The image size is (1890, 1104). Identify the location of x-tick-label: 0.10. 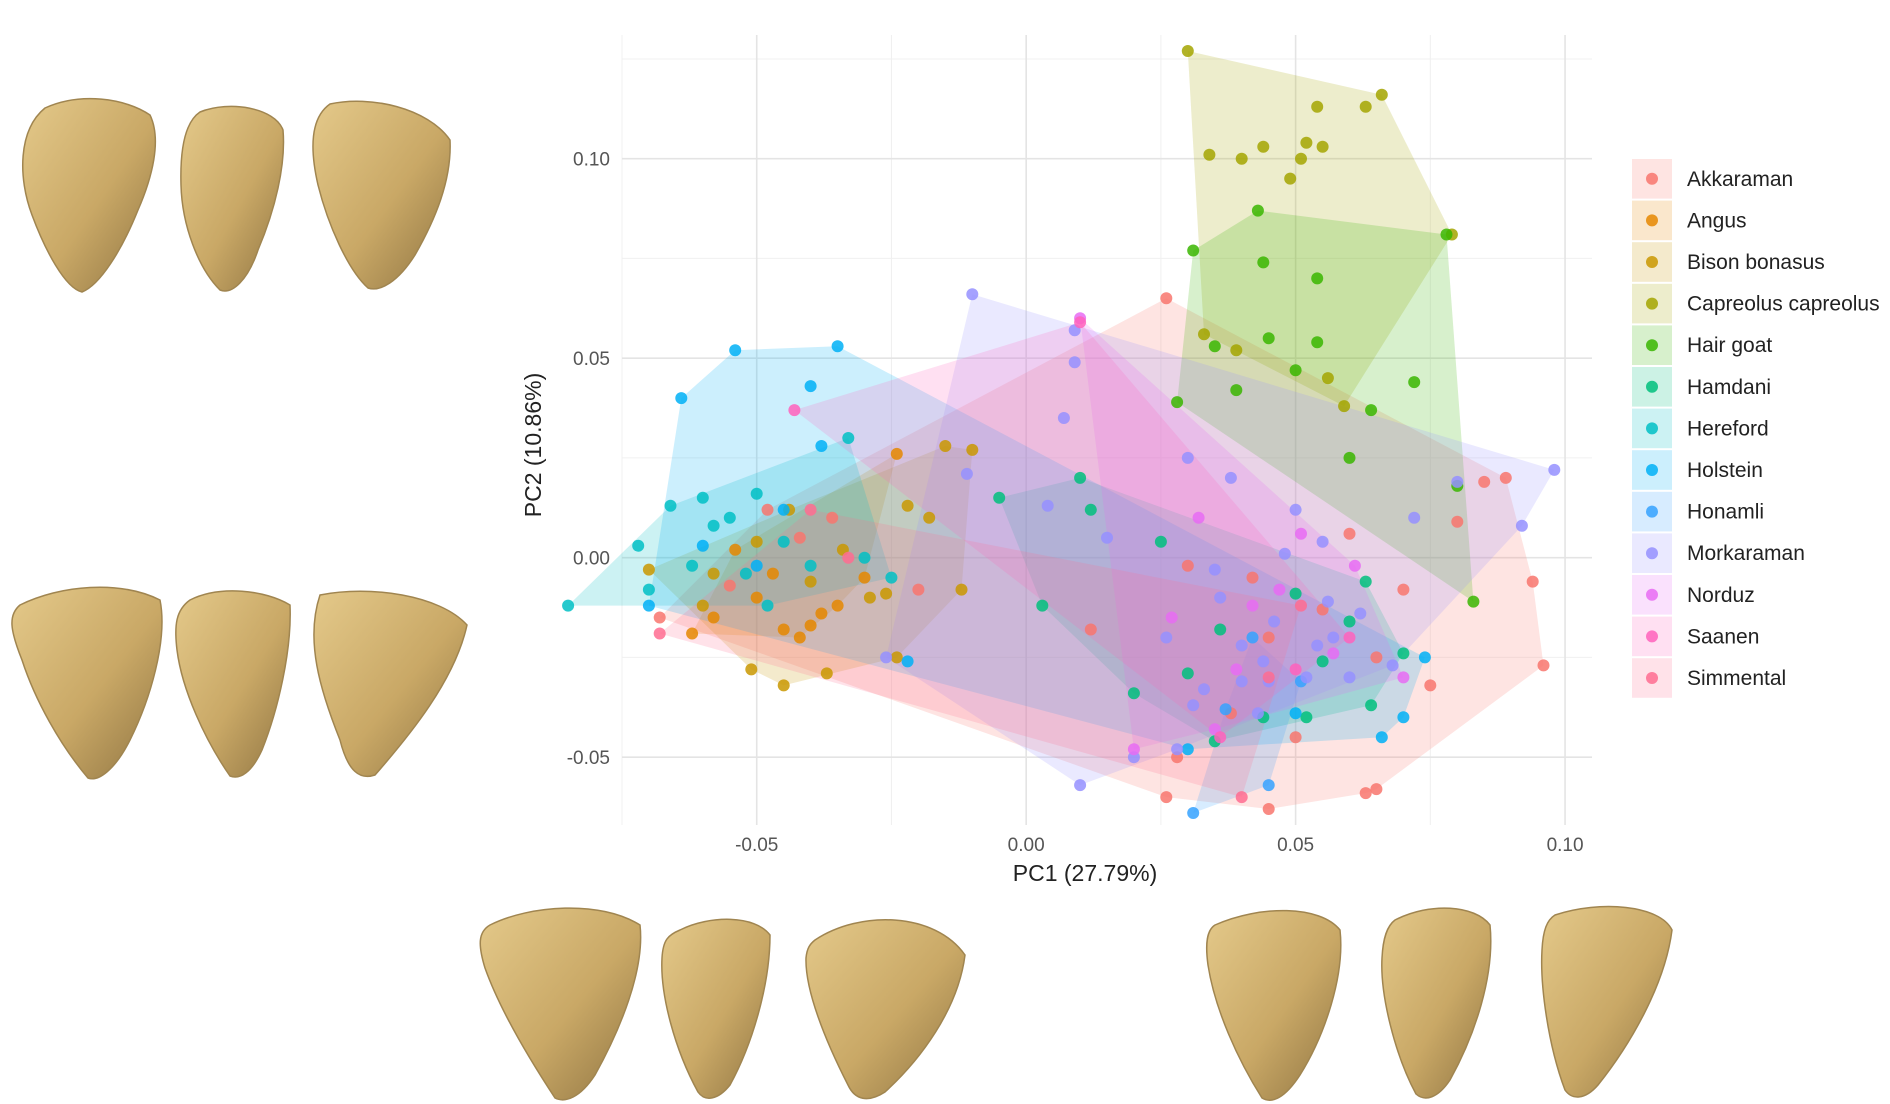
(1565, 845).